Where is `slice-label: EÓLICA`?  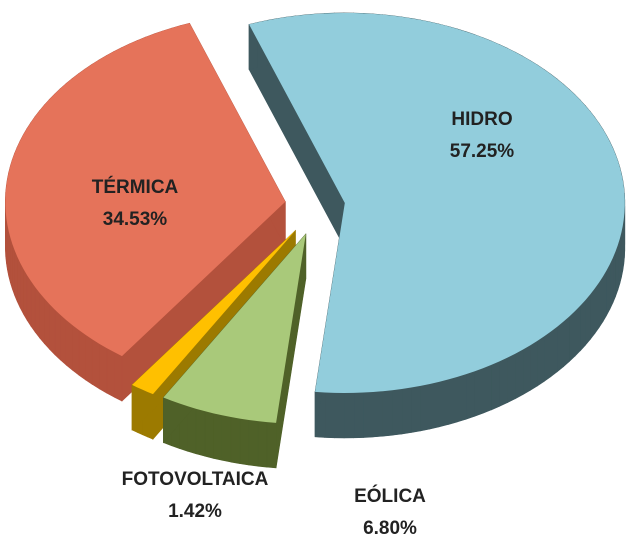
slice-label: EÓLICA is located at coordinates (390, 496).